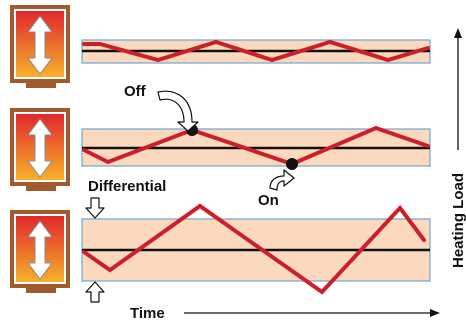  I want to click on time-axis: Time, so click(285, 313).